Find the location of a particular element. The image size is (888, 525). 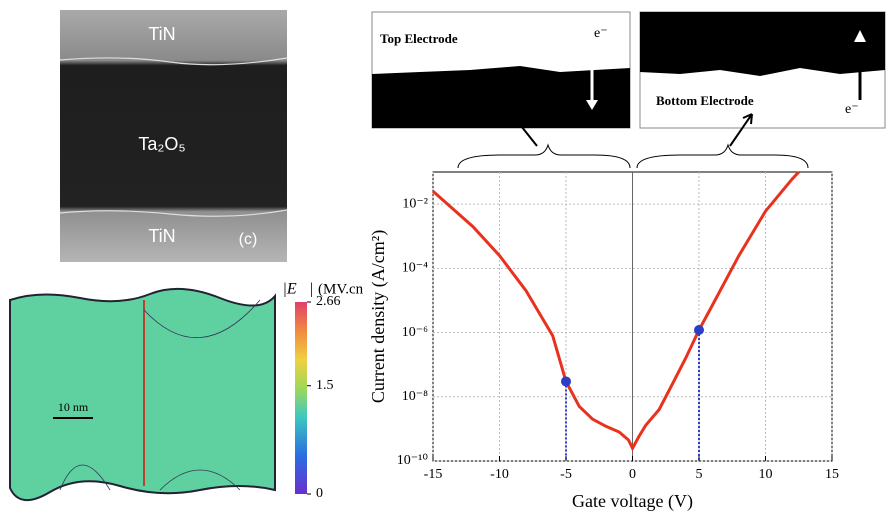

layer-label: Ta₂O₅ is located at coordinates (161, 144).